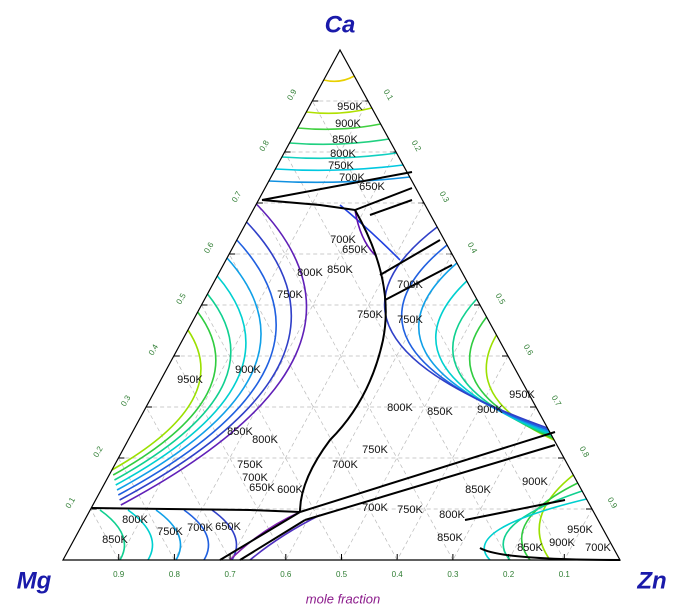 This screenshot has width=677, height=616. Describe the element at coordinates (355, 250) in the screenshot. I see `isotherm-label: 650K` at that location.